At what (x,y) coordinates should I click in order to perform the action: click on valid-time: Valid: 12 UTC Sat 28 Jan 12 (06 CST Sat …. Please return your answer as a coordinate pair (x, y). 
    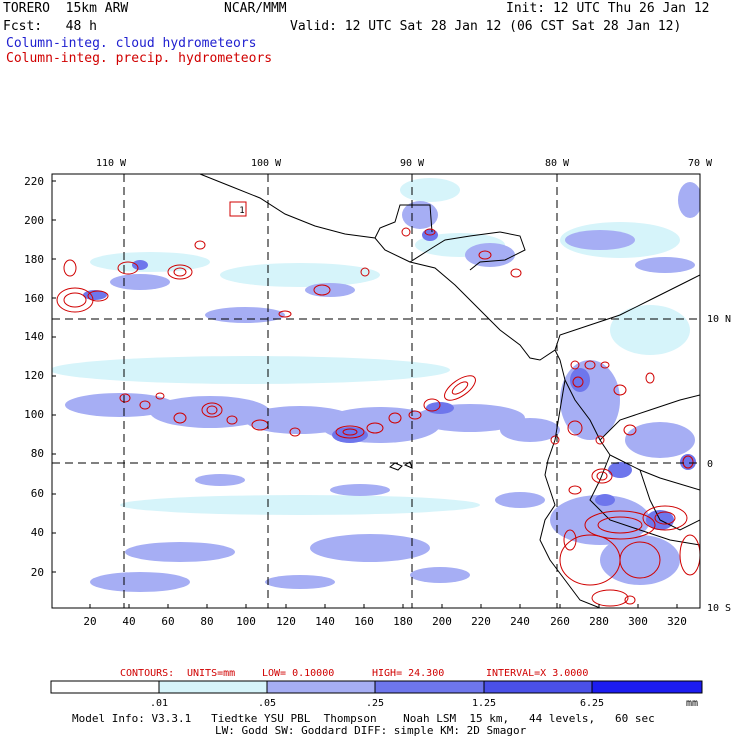
    Looking at the image, I should click on (486, 26).